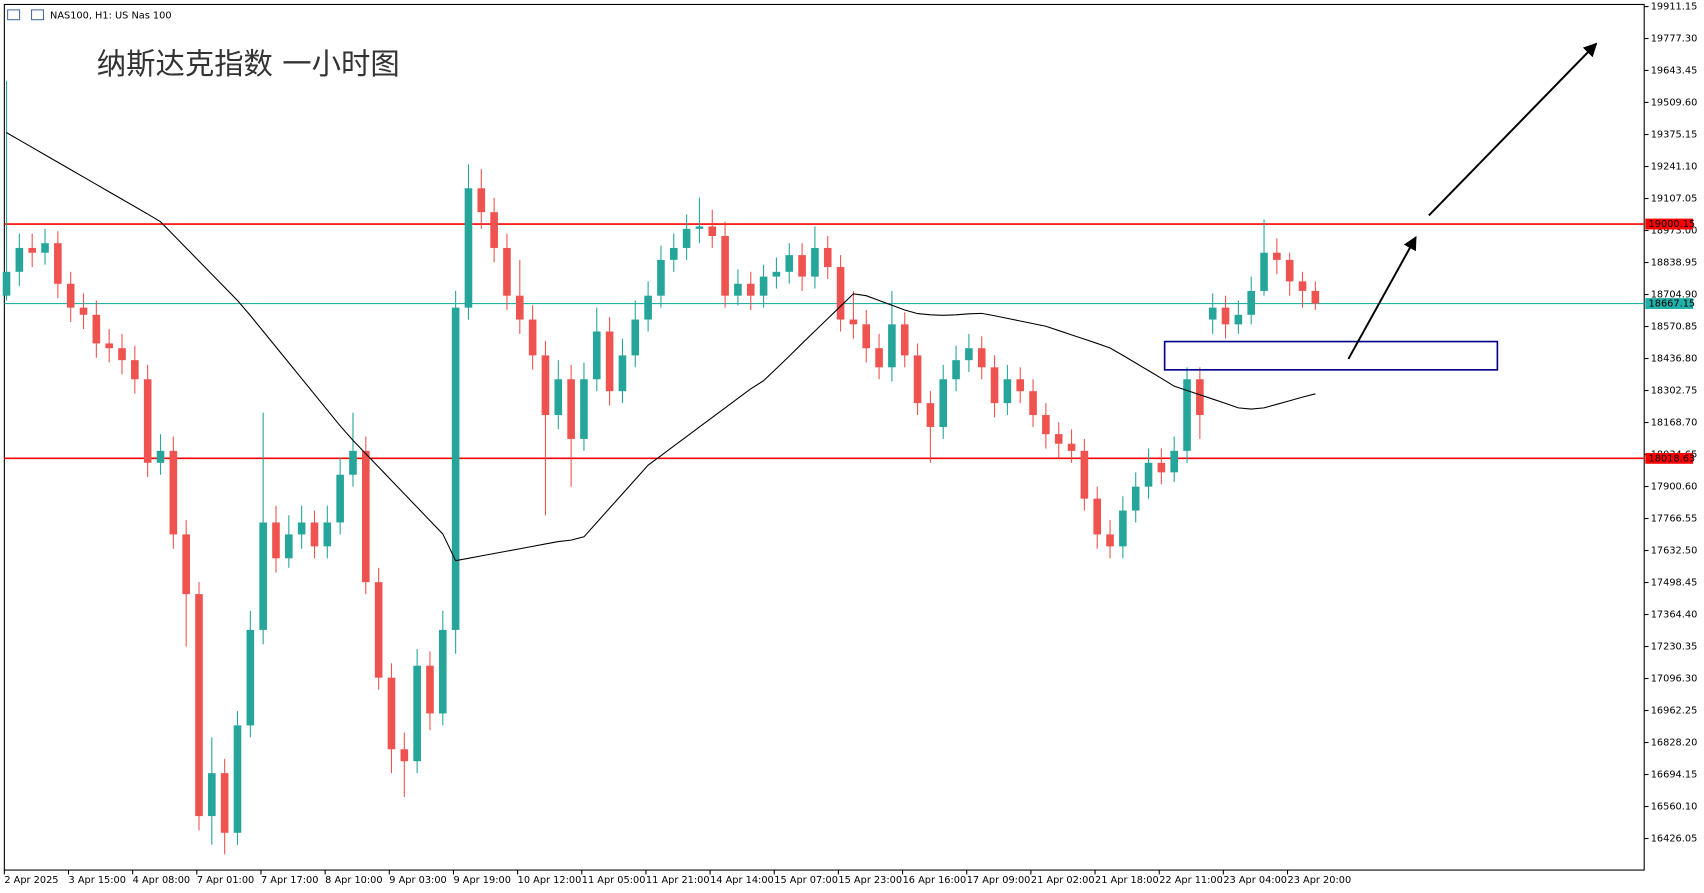 This screenshot has height=893, width=1704. Describe the element at coordinates (870, 880) in the screenshot. I see `x-tick-label: 15 Apr 23:00` at that location.